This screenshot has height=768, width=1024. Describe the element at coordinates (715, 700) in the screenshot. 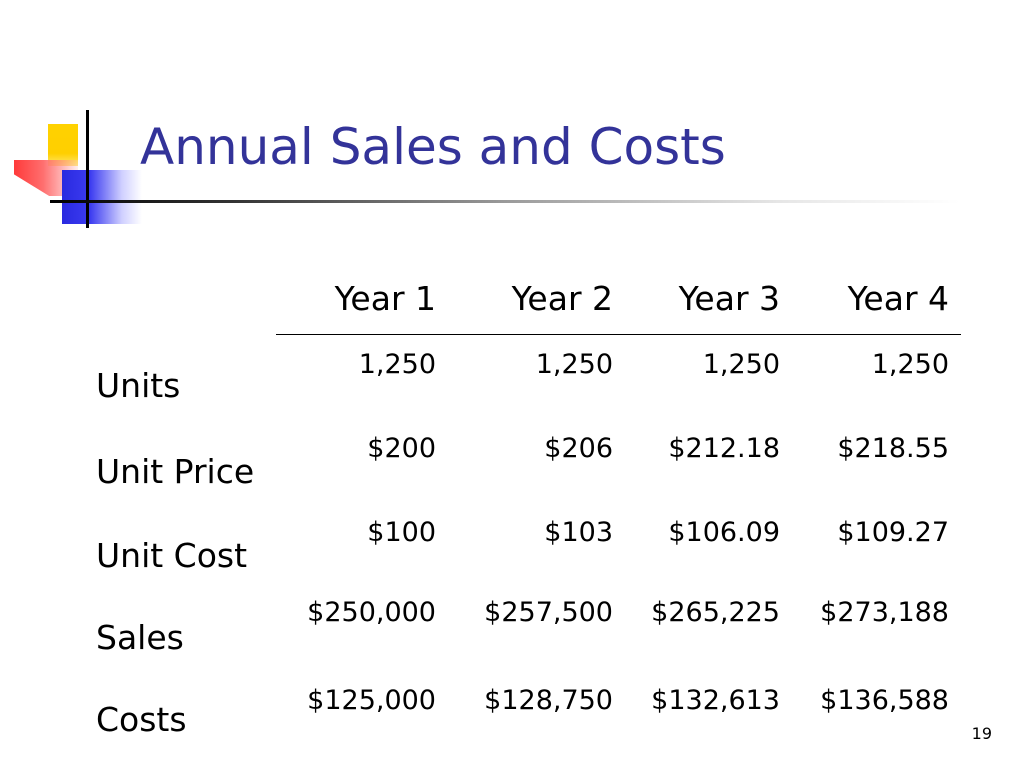

I see `table-cell: $132,613` at that location.